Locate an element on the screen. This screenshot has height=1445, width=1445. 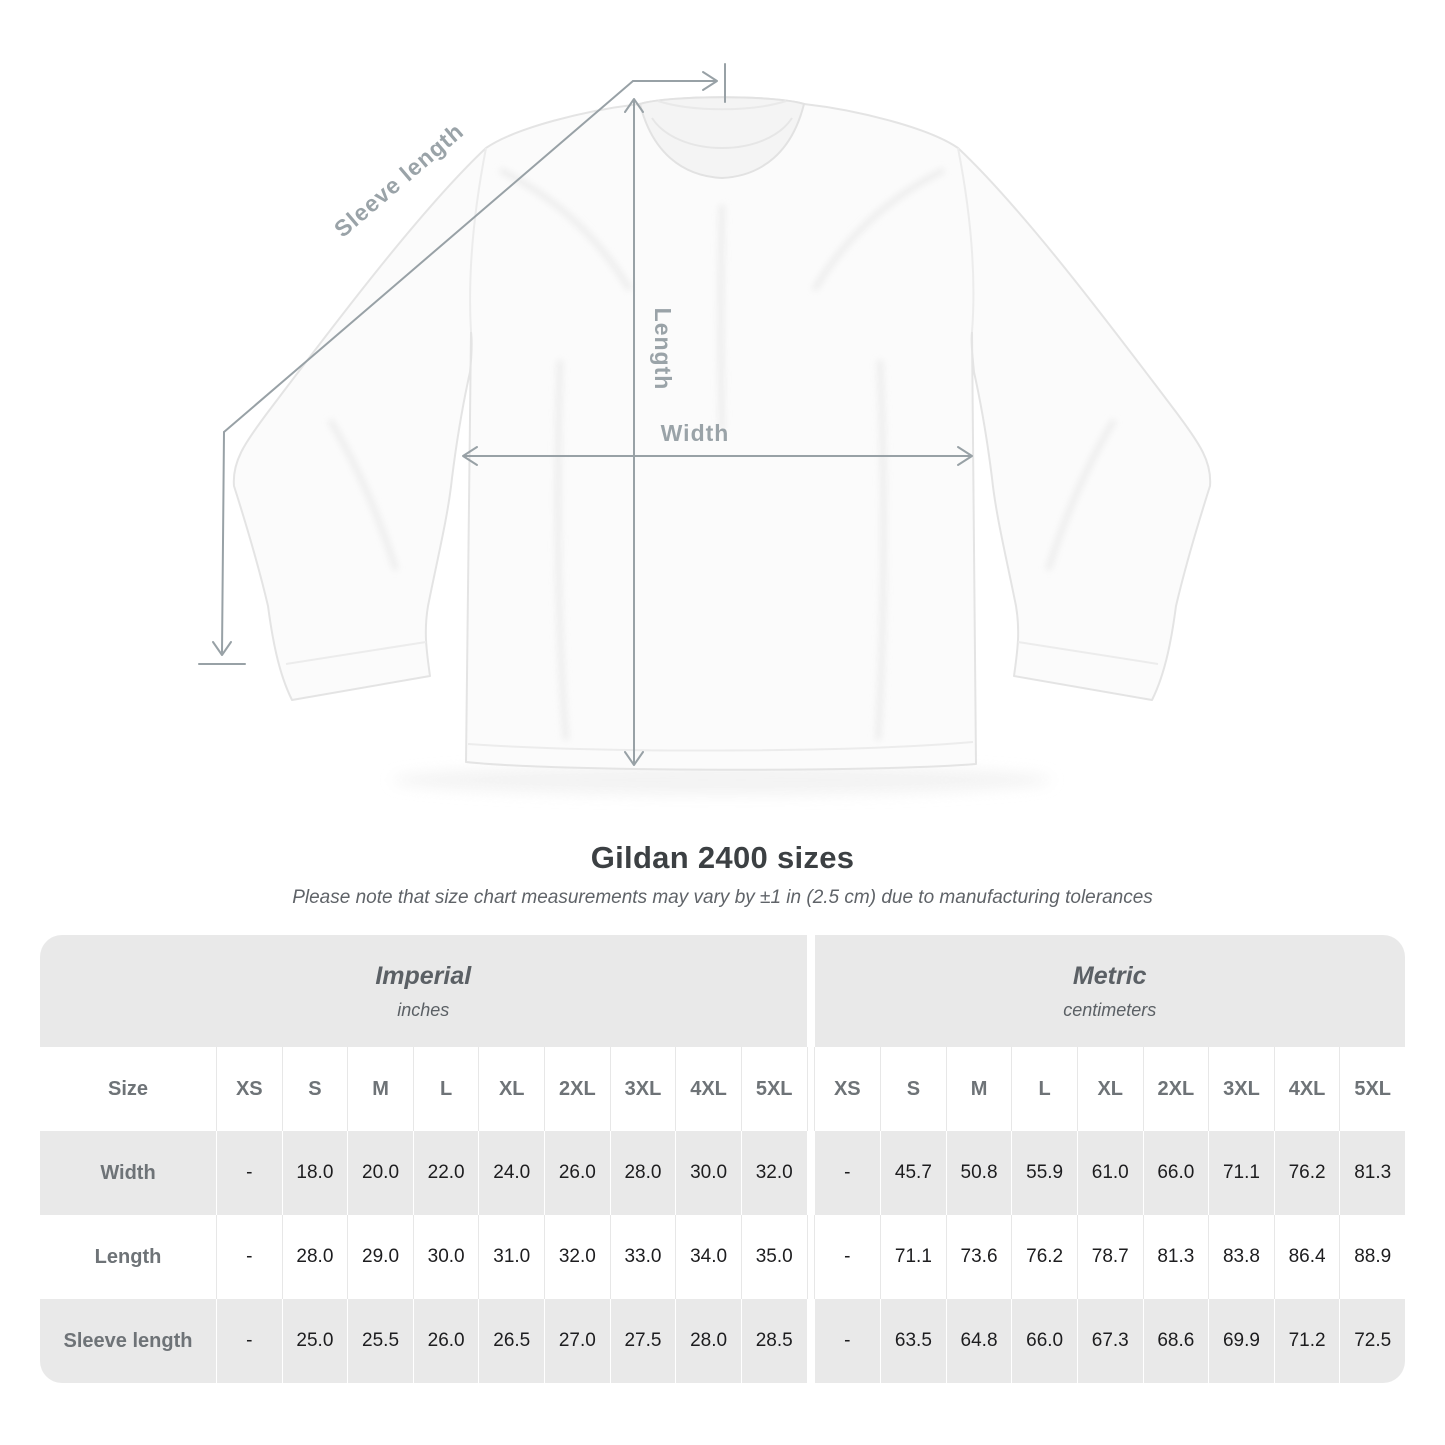
value-imperial-sleeve-length-xs: - is located at coordinates (249, 1341).